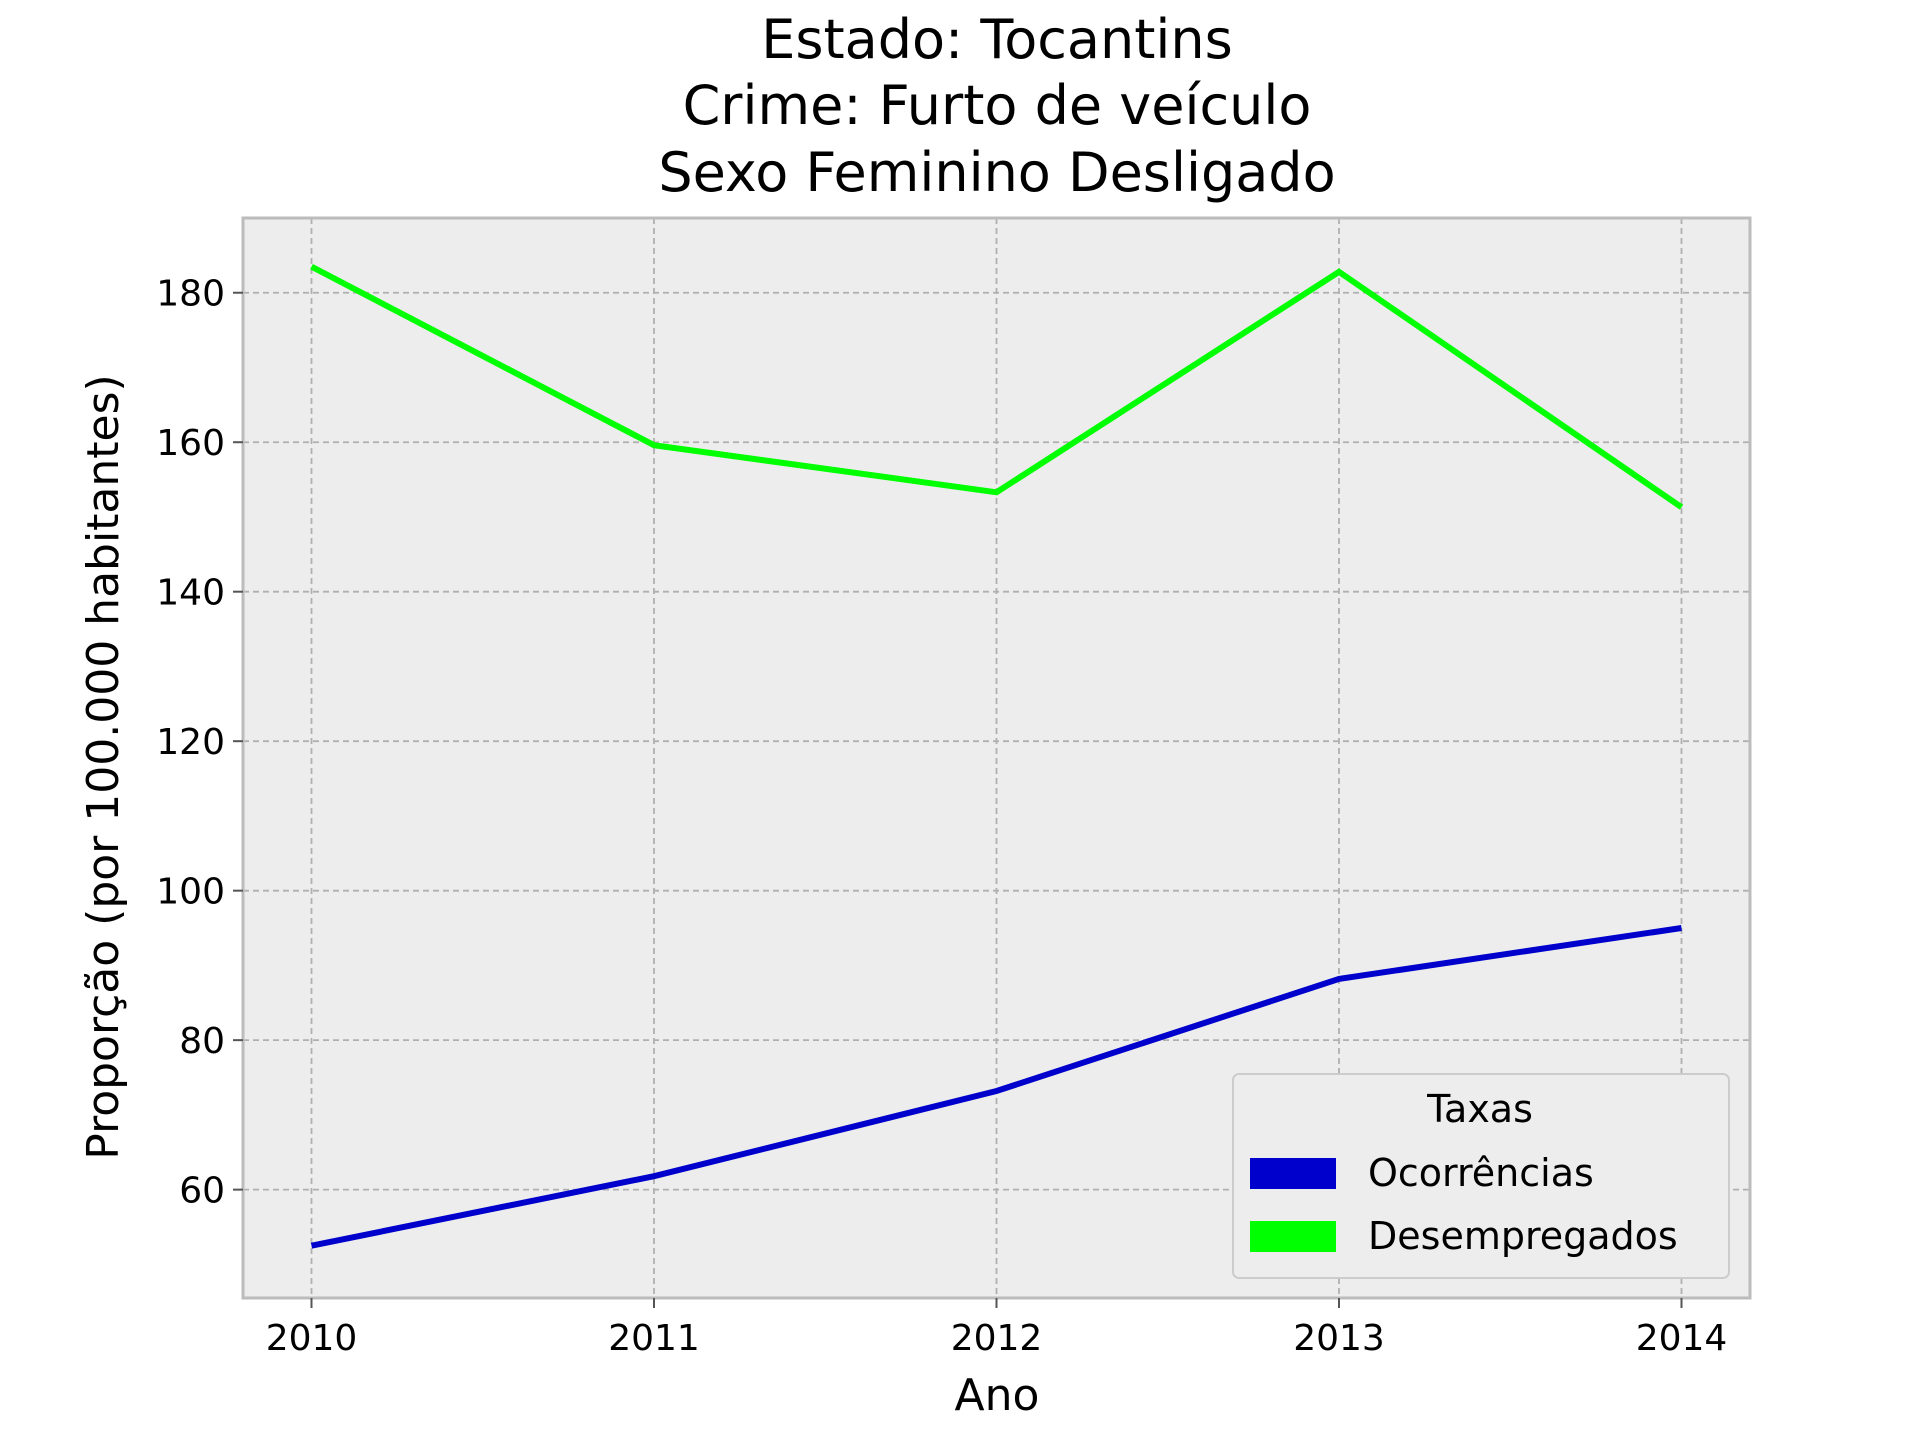 This screenshot has height=1440, width=1920. What do you see at coordinates (997, 1338) in the screenshot?
I see `x-tick-label-2012: 2012` at bounding box center [997, 1338].